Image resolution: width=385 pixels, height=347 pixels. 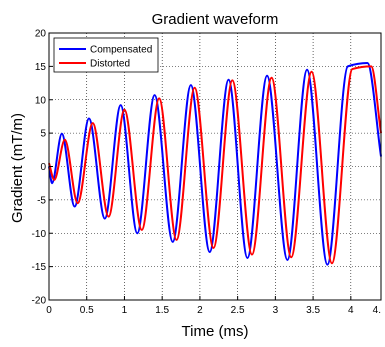 I want to click on y-tick-labels: 20 15 10 5 0 -5 -10 -15 -20, so click(x=42, y=168).